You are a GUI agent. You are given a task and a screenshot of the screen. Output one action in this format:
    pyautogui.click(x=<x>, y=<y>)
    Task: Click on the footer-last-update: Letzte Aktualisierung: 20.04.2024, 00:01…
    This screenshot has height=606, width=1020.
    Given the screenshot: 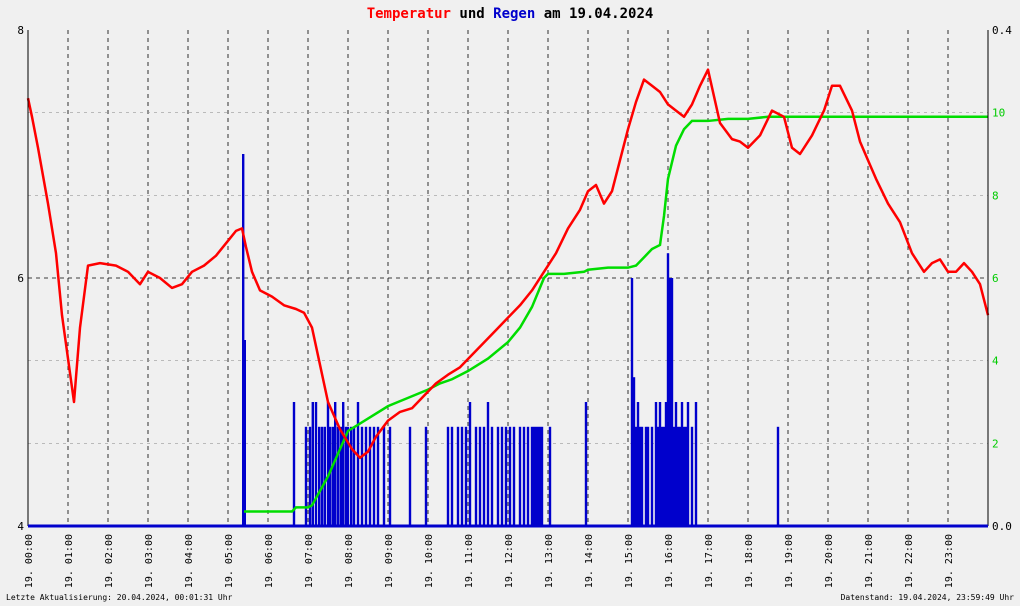 What is the action you would take?
    pyautogui.click(x=119, y=597)
    